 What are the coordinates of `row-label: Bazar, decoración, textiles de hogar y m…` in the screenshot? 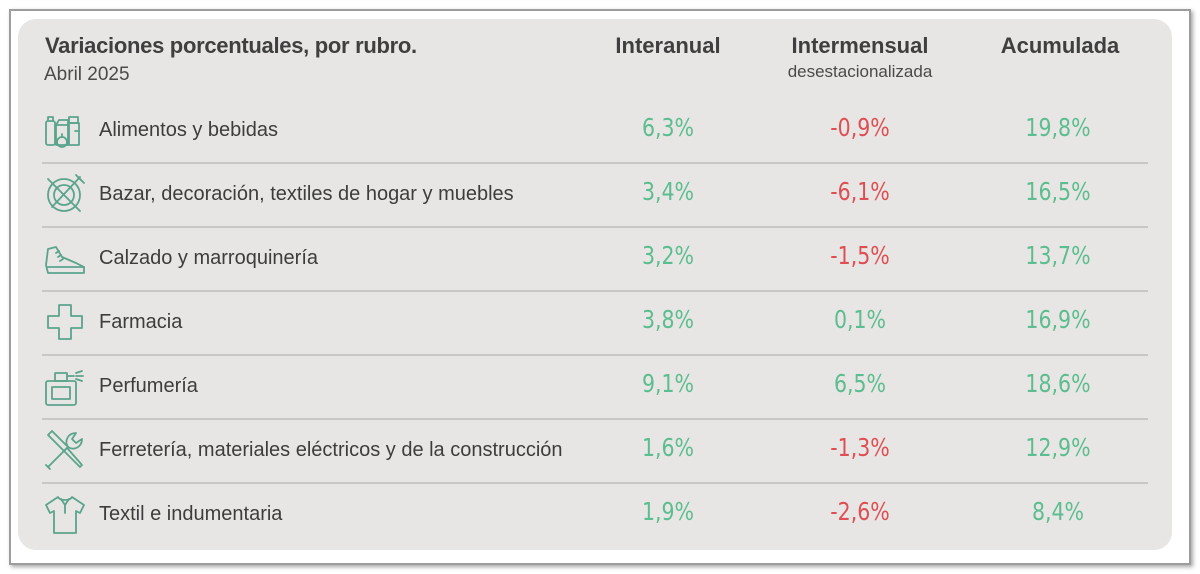 It's located at (306, 194).